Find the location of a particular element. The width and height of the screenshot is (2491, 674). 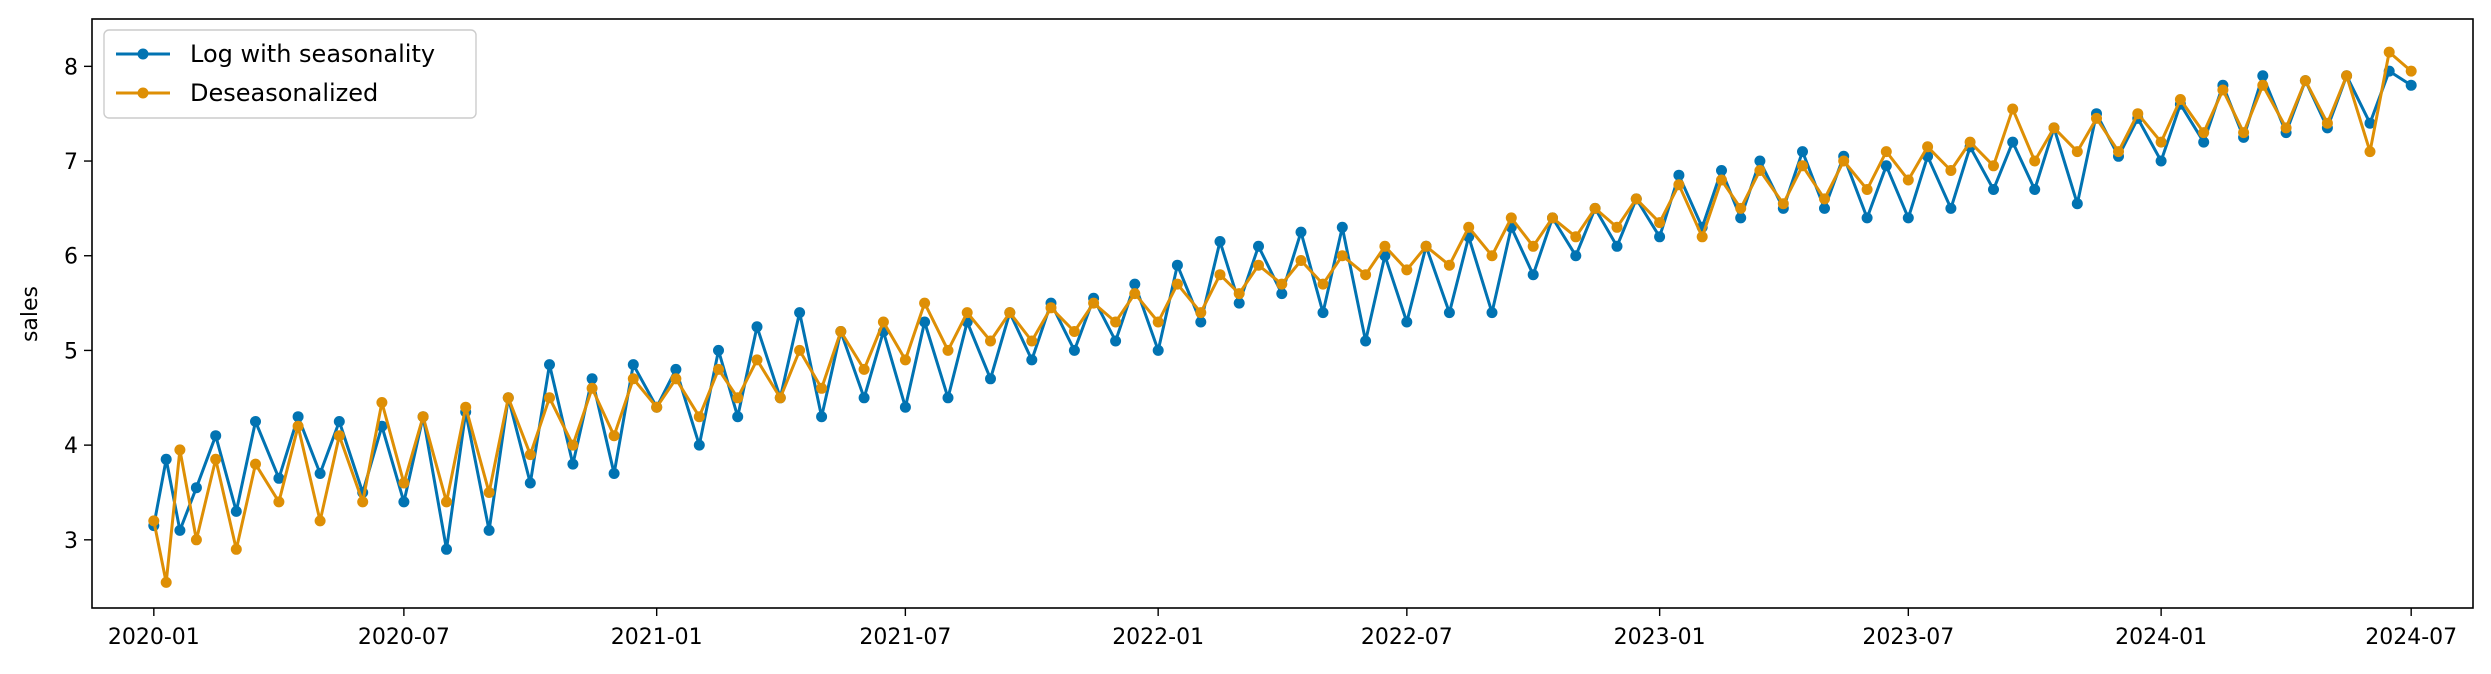

y-tick-label: 4 is located at coordinates (71, 446).